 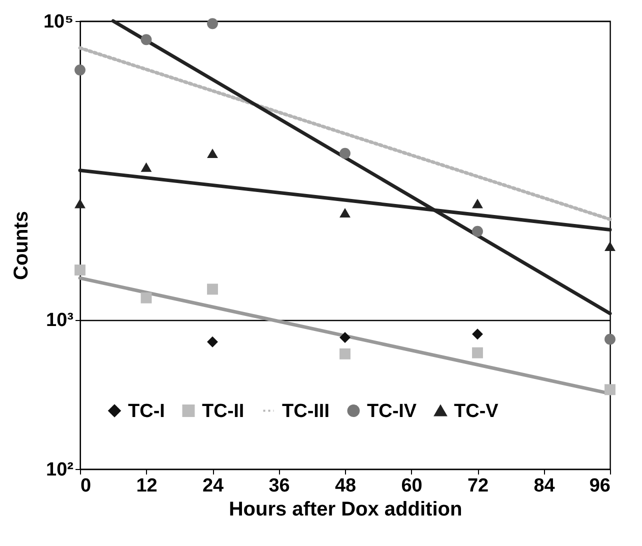 I want to click on x-tick-label: 72, so click(x=478, y=486).